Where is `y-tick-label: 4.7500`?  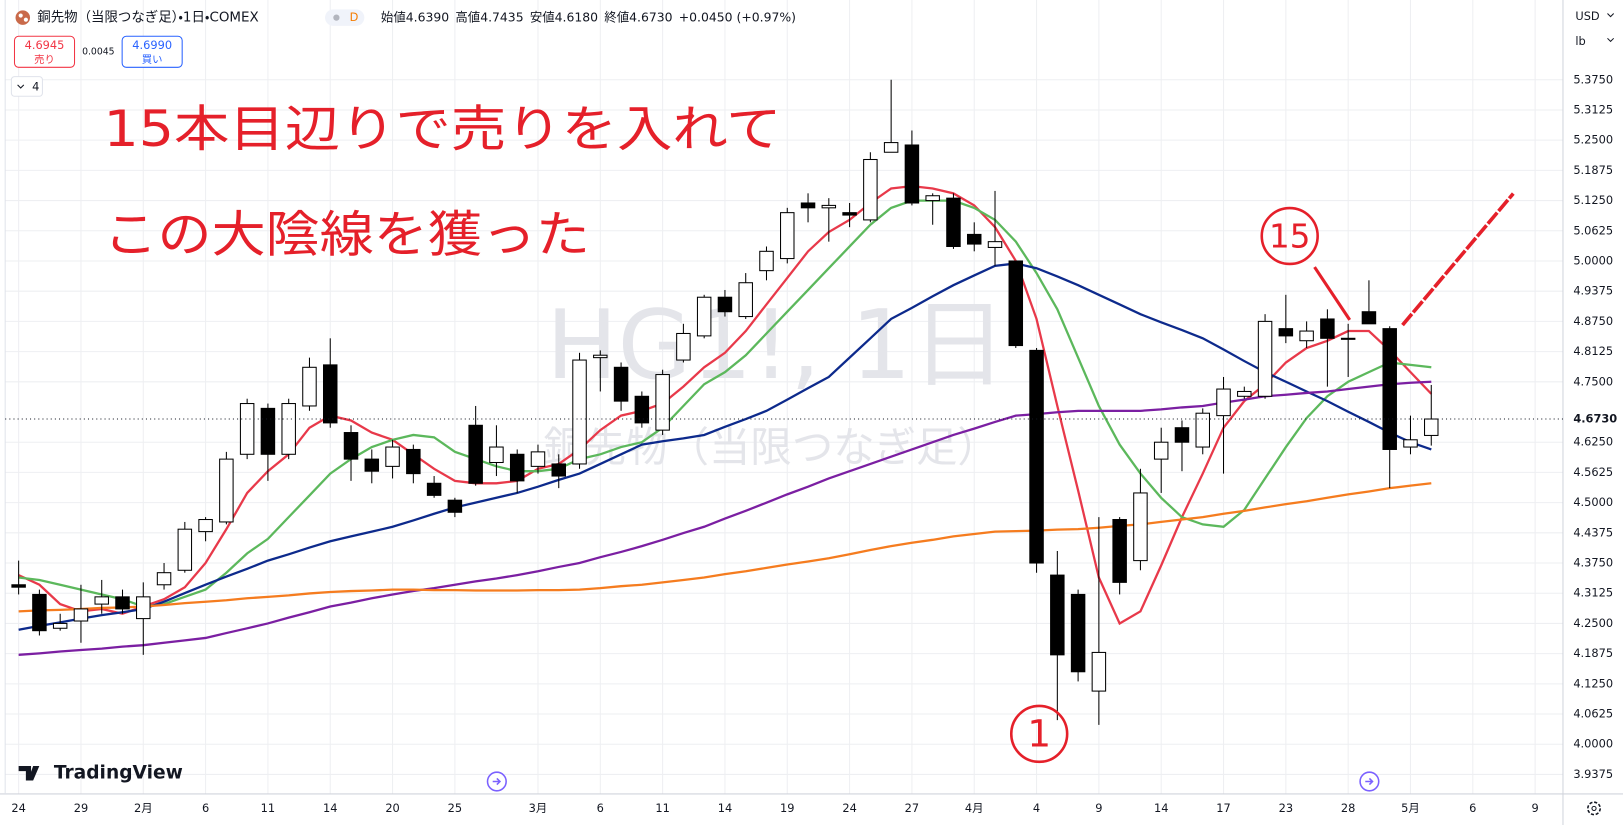 y-tick-label: 4.7500 is located at coordinates (1593, 381).